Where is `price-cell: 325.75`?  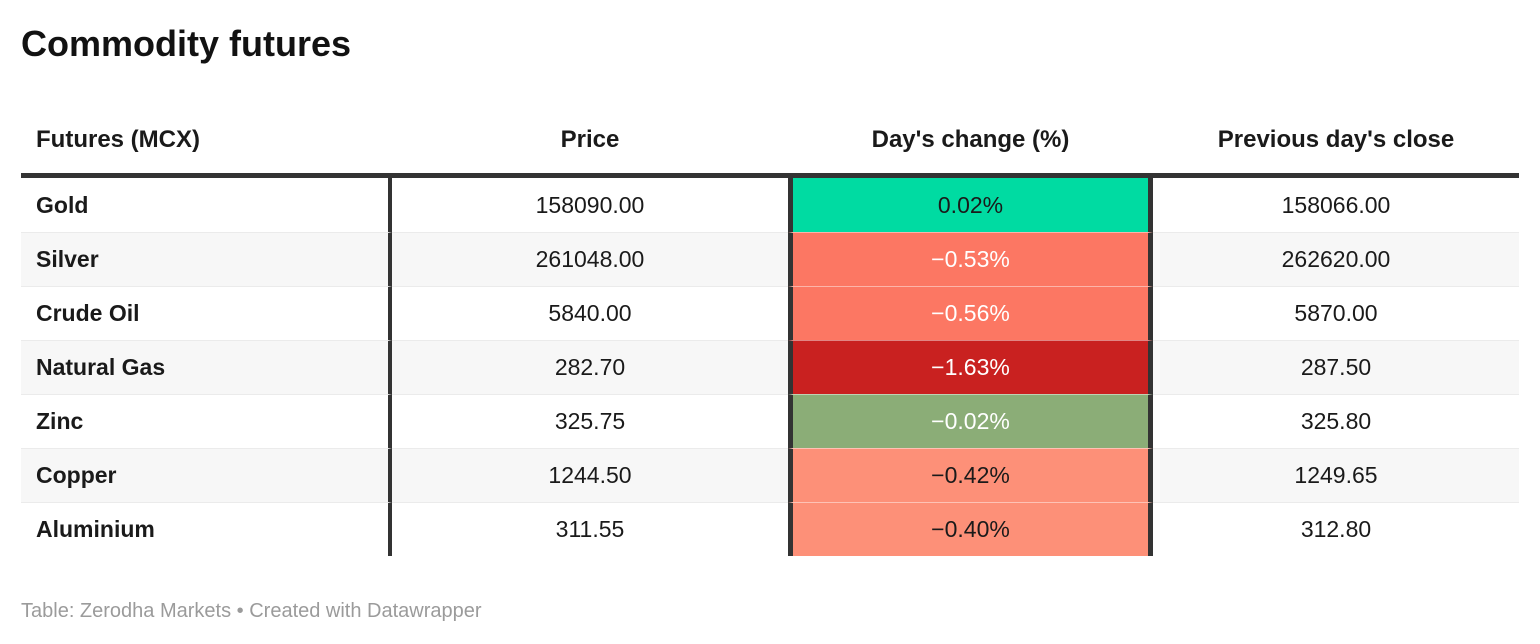 price-cell: 325.75 is located at coordinates (590, 421).